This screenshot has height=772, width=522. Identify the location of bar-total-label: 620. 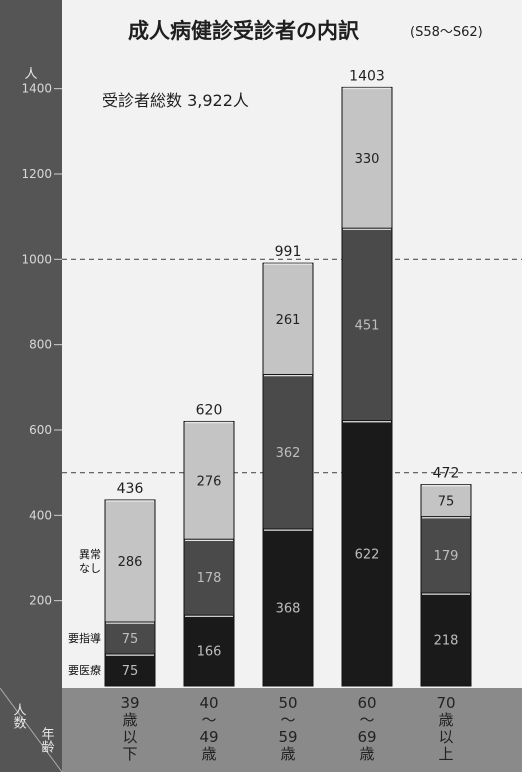
(209, 410).